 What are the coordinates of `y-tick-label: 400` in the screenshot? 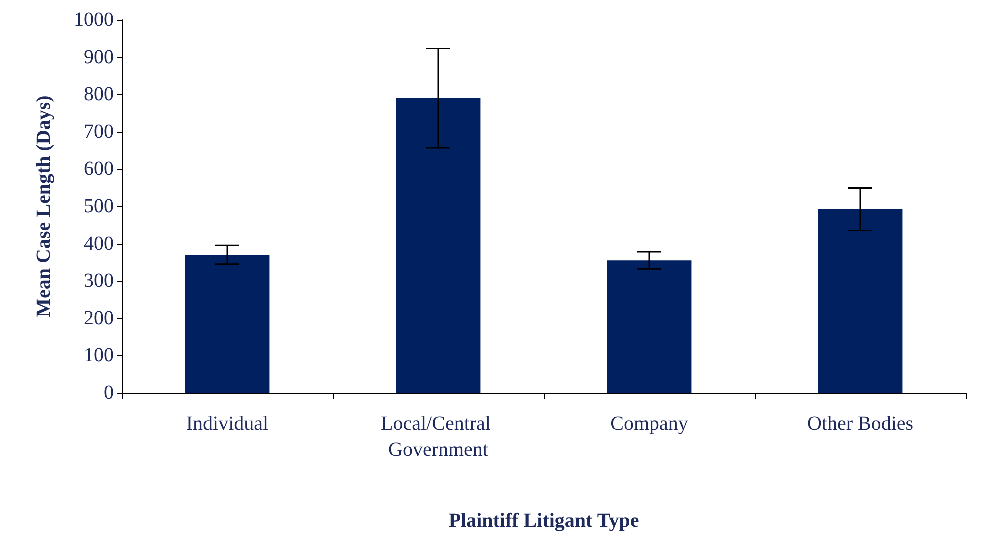 It's located at (99, 243).